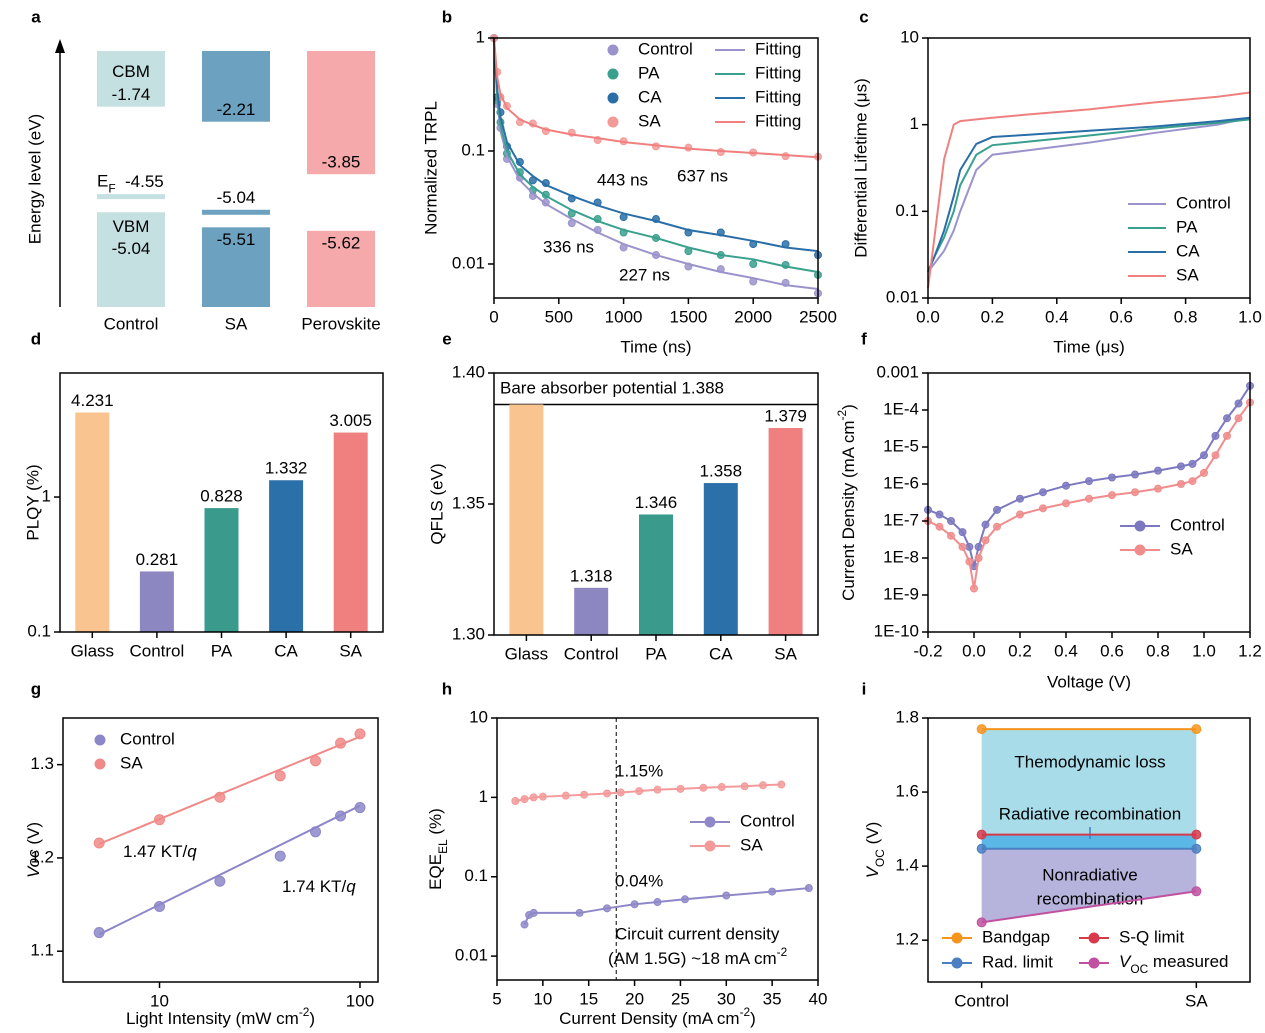 This screenshot has width=1265, height=1033. Describe the element at coordinates (468, 502) in the screenshot. I see `y-tick-label: 1.35` at that location.